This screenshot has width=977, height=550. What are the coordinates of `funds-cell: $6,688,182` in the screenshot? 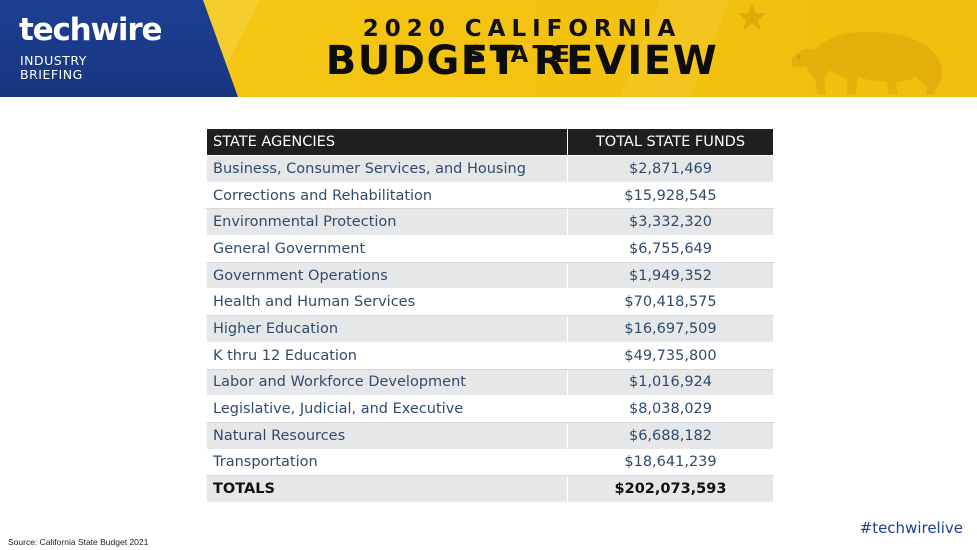 It's located at (670, 435).